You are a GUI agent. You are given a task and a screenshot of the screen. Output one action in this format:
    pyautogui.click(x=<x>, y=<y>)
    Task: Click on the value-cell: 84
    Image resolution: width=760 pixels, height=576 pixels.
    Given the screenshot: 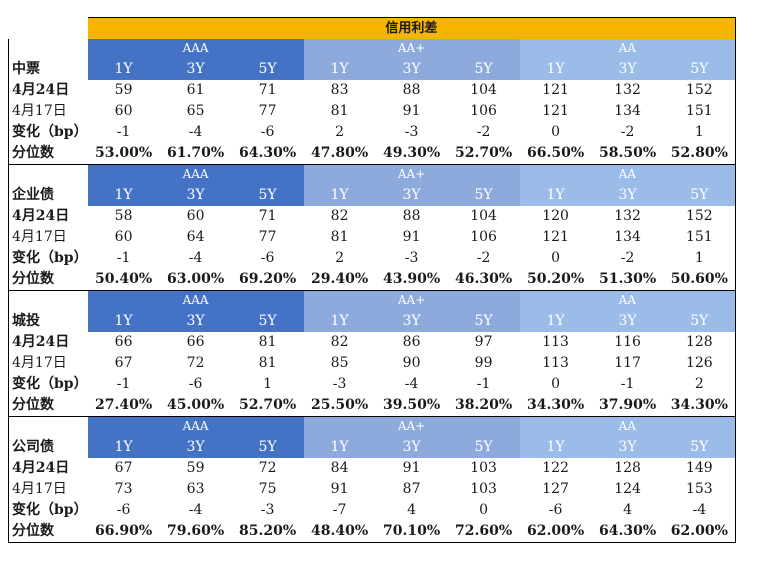 What is the action you would take?
    pyautogui.click(x=339, y=468)
    